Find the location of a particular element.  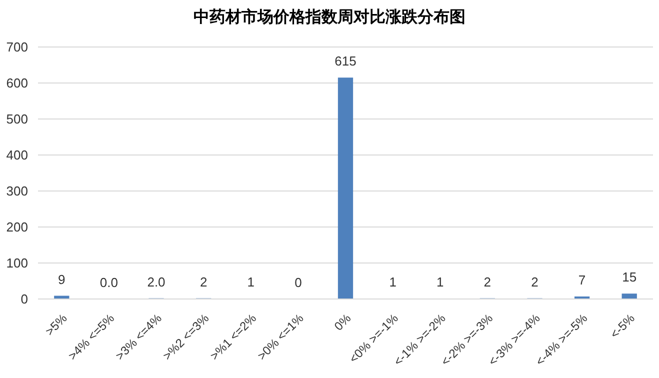

y-tick-label: 400 is located at coordinates (17, 155).